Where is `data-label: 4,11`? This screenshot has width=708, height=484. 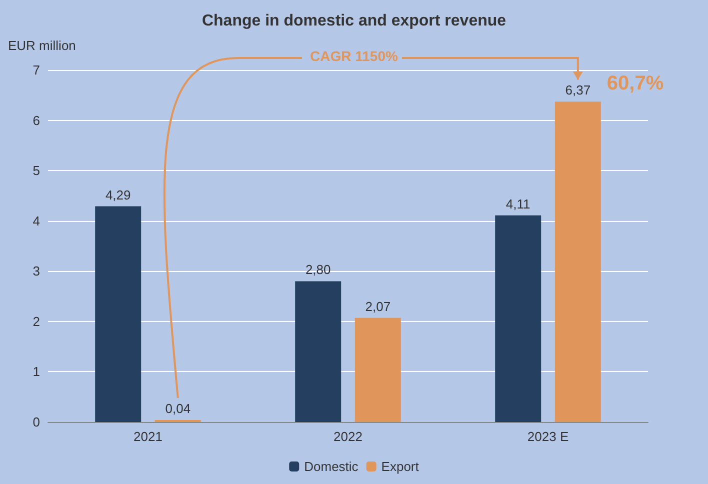 data-label: 4,11 is located at coordinates (518, 204).